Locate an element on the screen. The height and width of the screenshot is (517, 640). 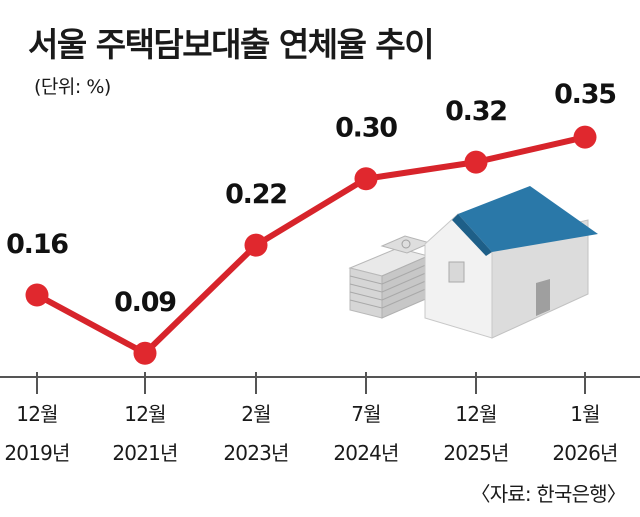
x-tick-label-month-2: 2월 is located at coordinates (256, 414).